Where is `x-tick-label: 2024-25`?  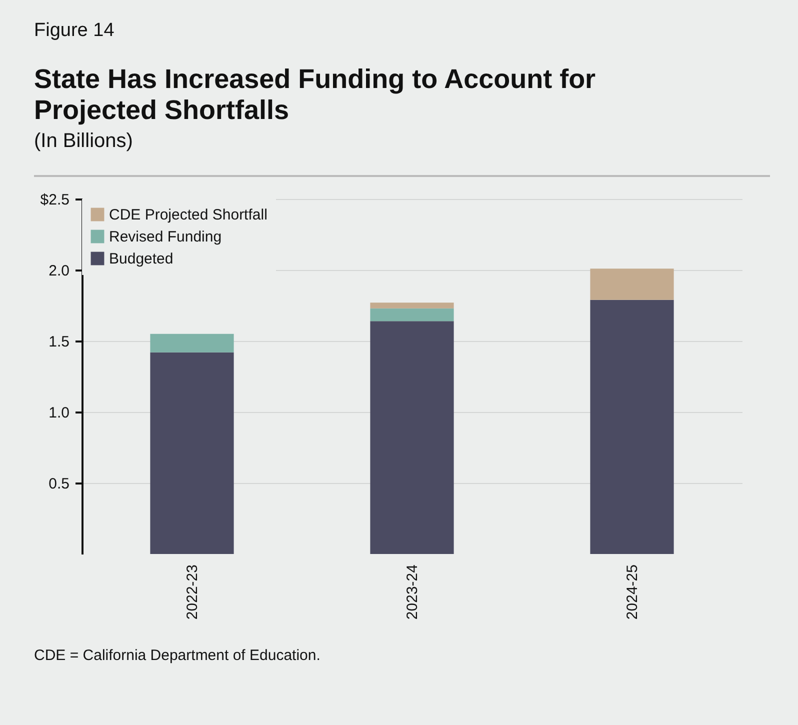
x-tick-label: 2024-25 is located at coordinates (632, 592).